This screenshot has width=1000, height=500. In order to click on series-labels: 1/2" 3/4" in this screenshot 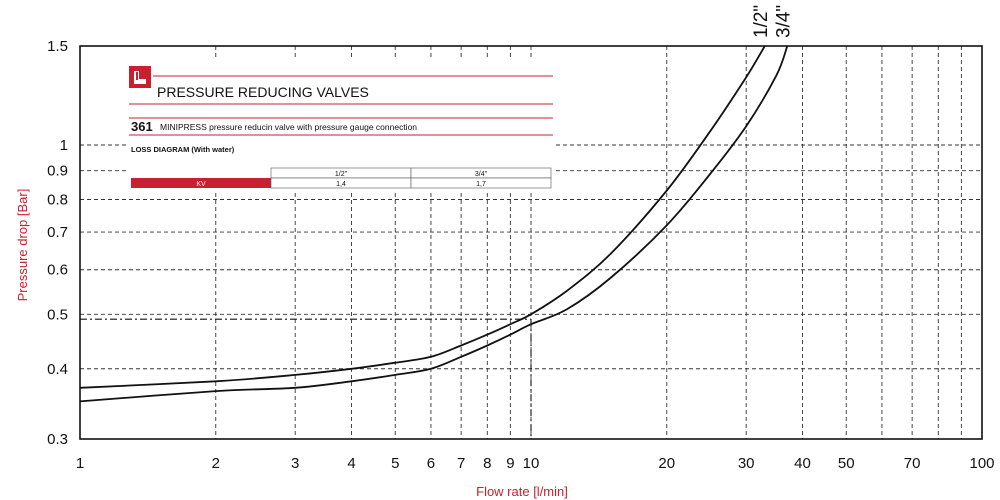, I will do `click(773, 21)`.